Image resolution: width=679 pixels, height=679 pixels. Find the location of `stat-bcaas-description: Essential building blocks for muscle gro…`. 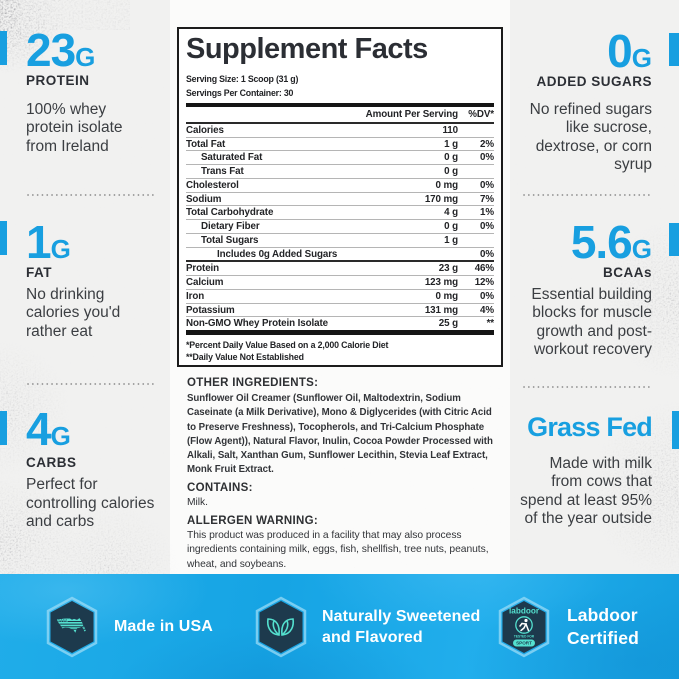

stat-bcaas-description: Essential building blocks for muscle gro… is located at coordinates (591, 322).